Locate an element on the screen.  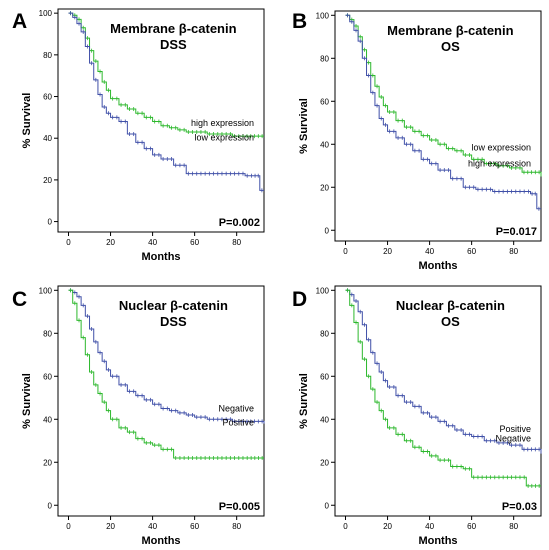
p-value: P=0.017 is located at coordinates (516, 232).